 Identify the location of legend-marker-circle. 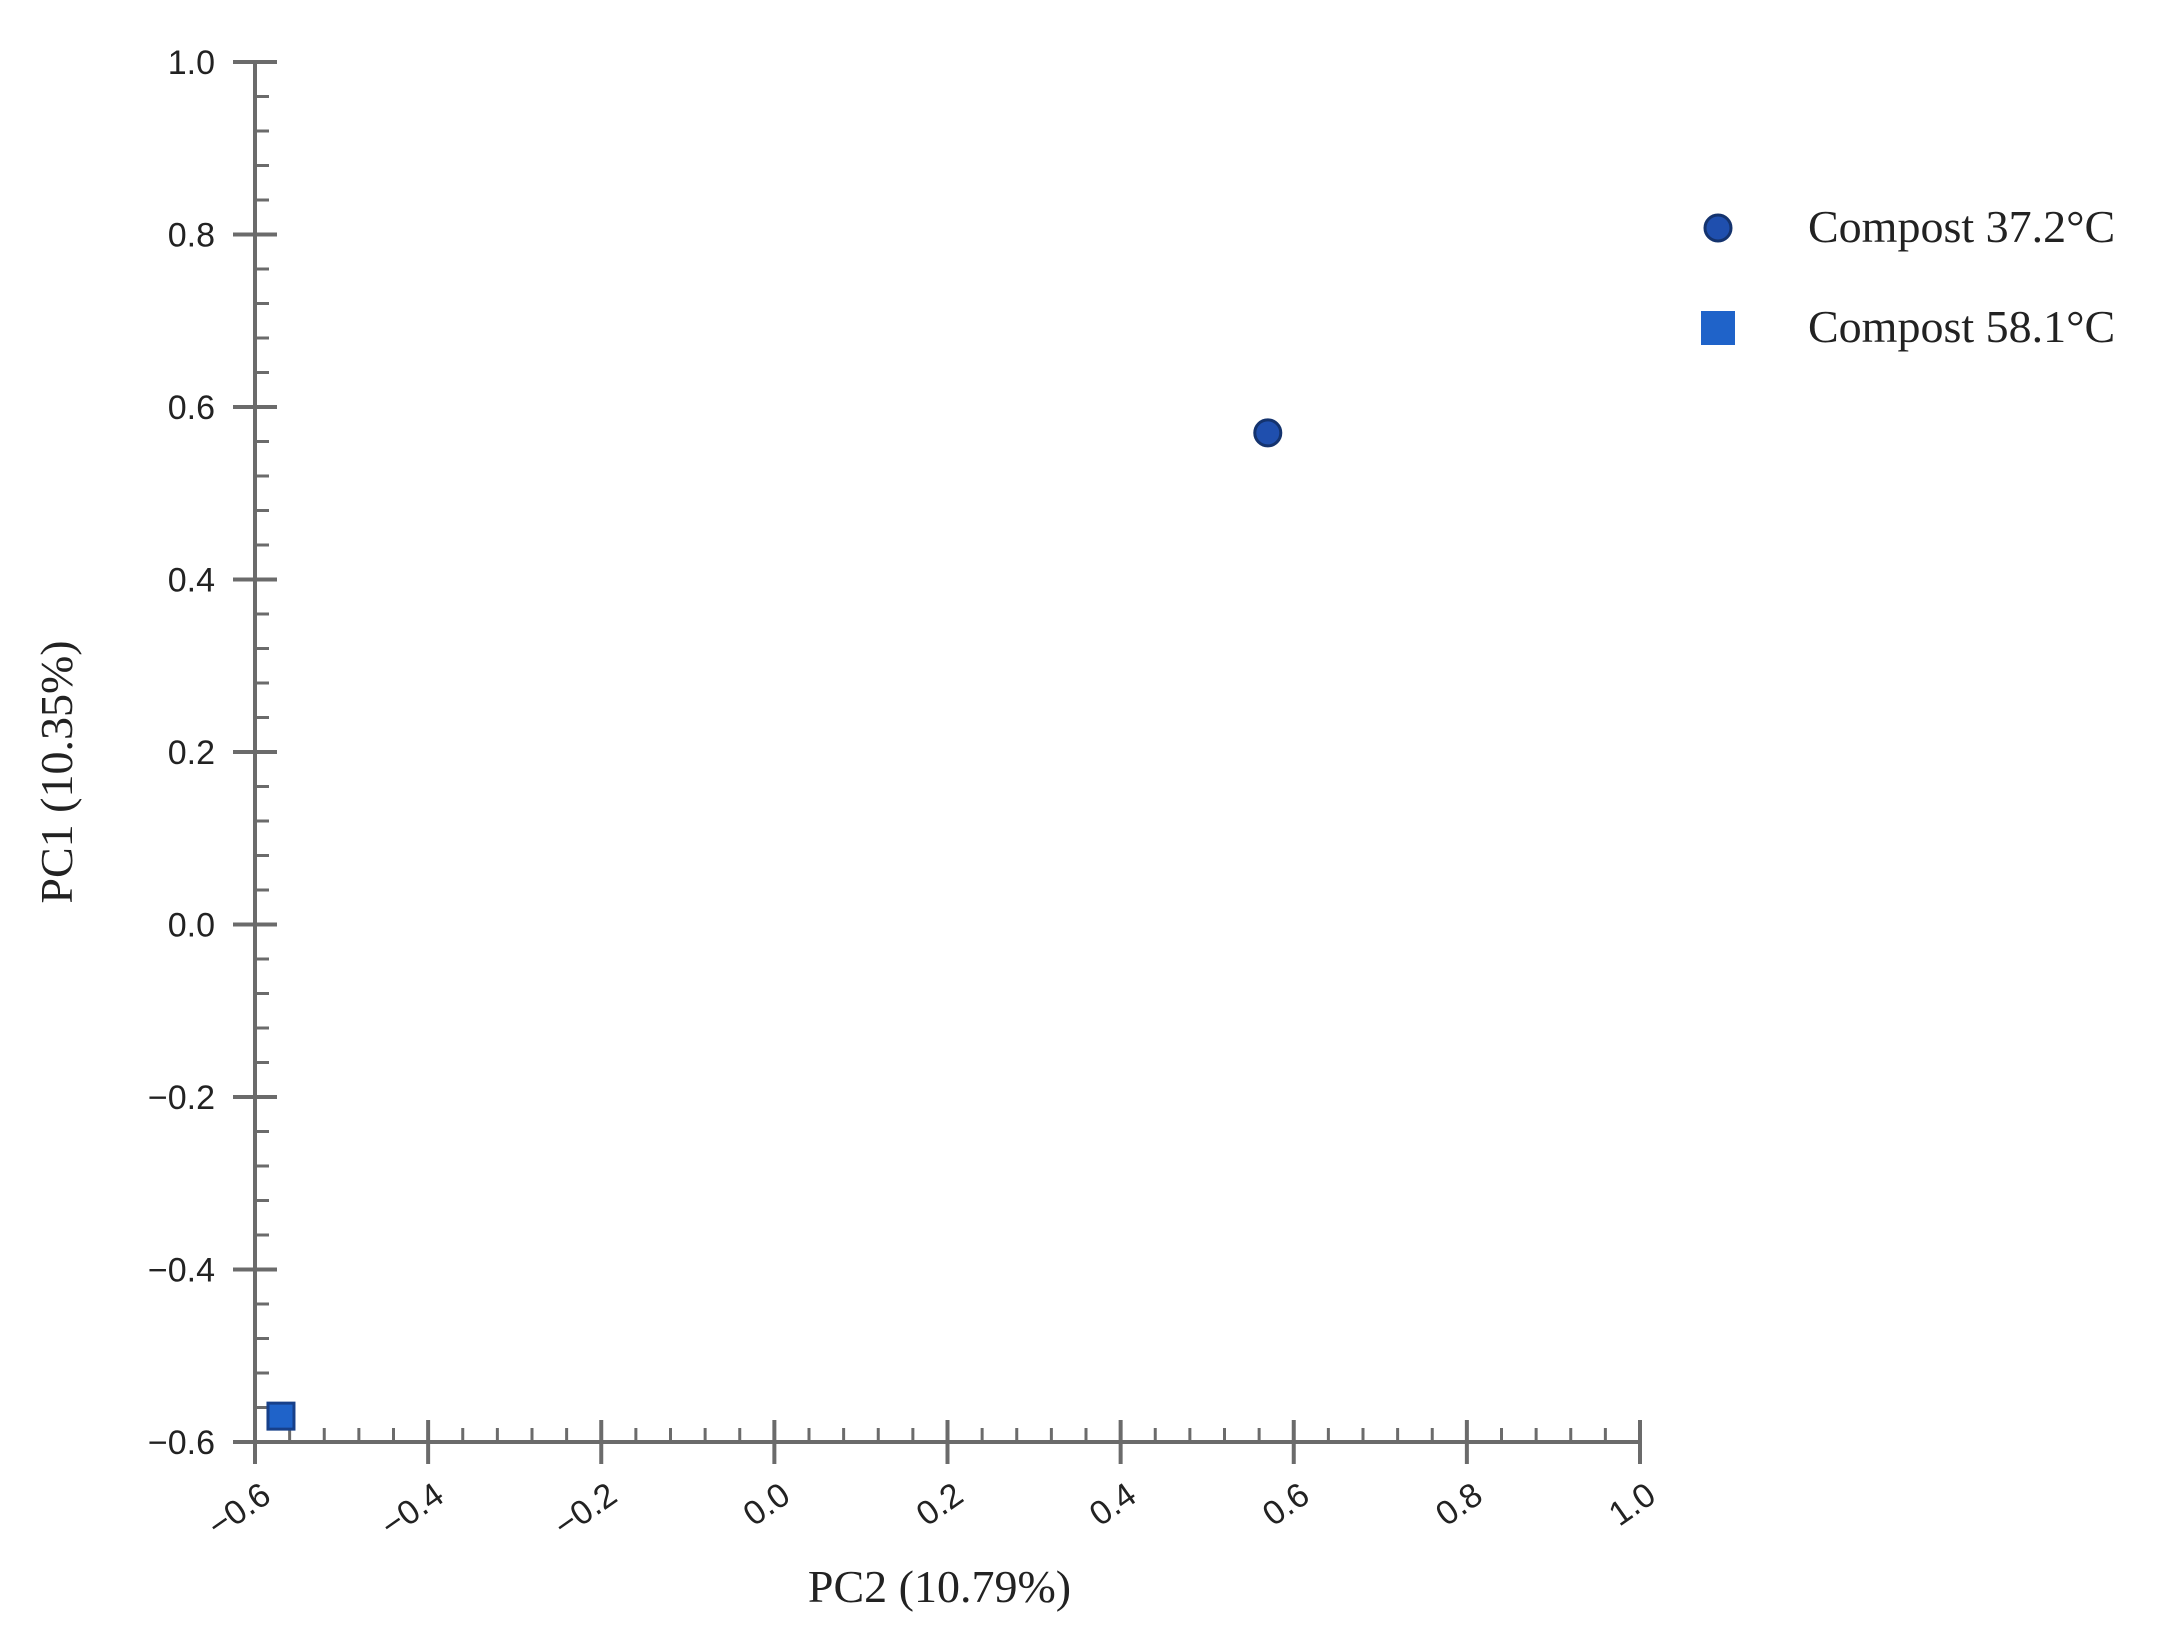
(1718, 228).